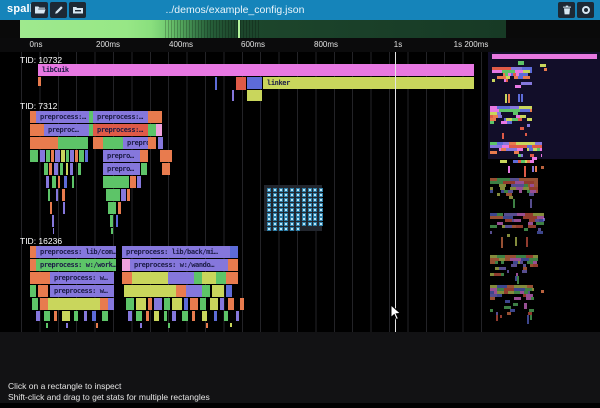 Image resolution: width=600 pixels, height=408 pixels. I want to click on settings-button, so click(585, 10).